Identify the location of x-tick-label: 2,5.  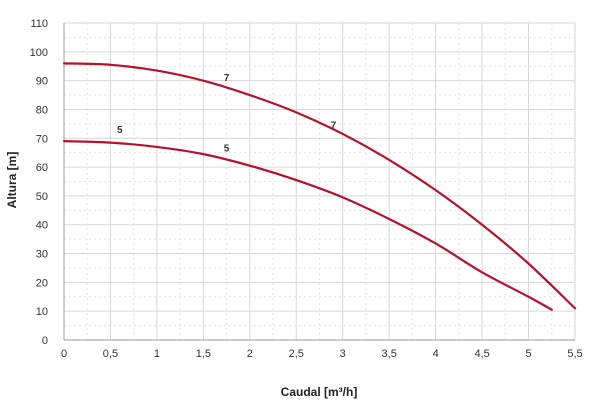
(296, 354).